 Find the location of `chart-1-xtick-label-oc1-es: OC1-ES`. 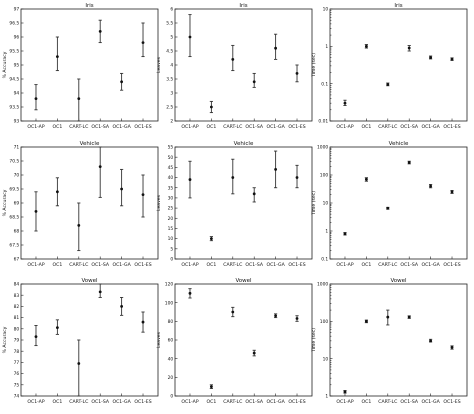

chart-1-xtick-label-oc1-es: OC1-ES is located at coordinates (142, 127).